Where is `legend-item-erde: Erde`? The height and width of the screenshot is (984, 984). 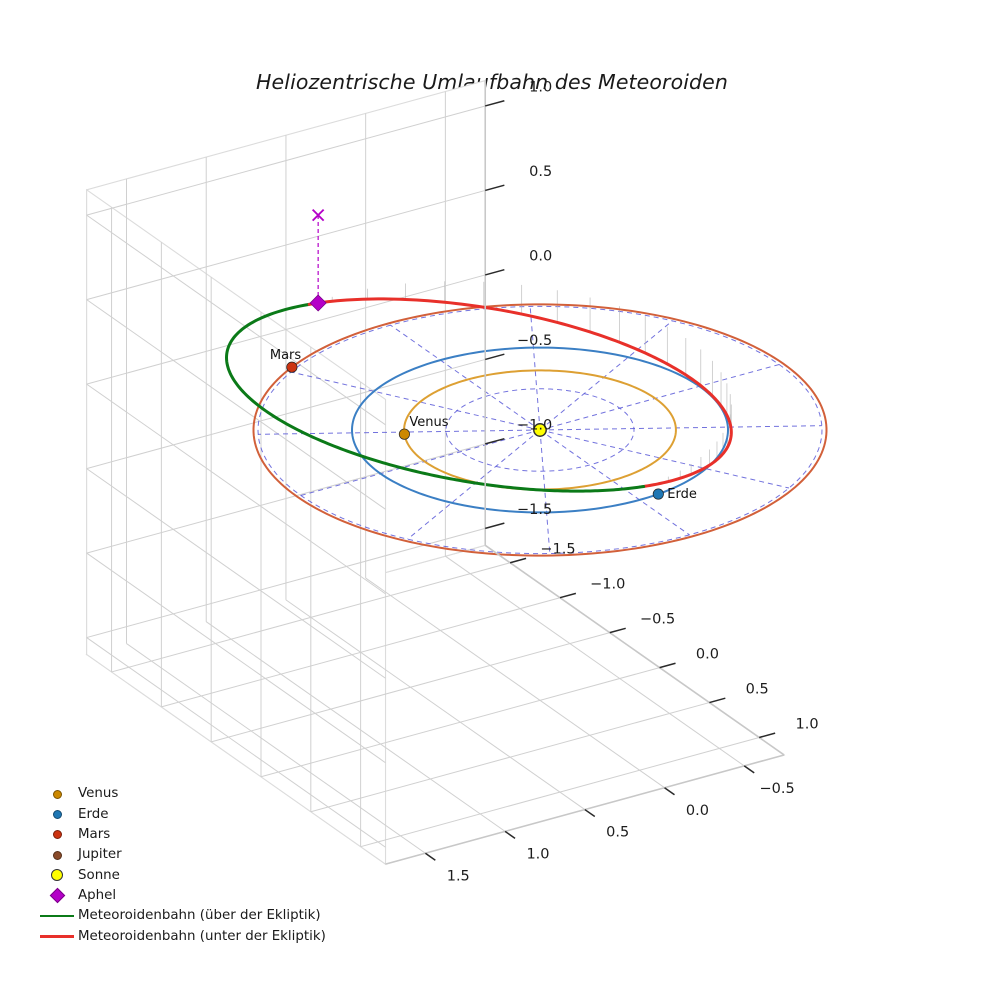 legend-item-erde: Erde is located at coordinates (206, 814).